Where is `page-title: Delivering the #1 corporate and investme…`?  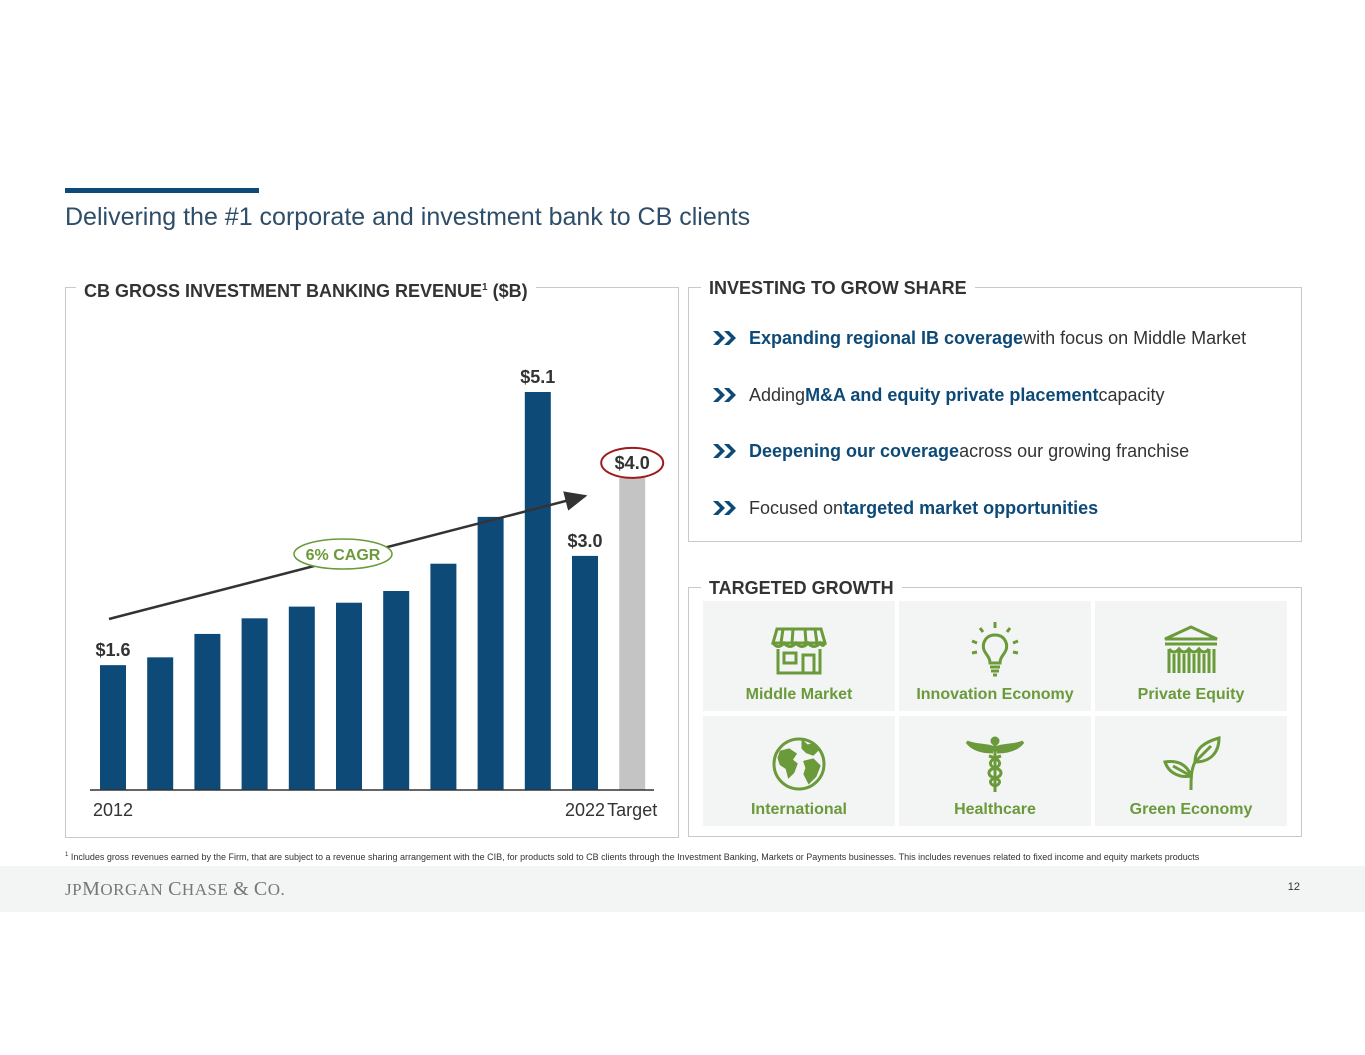
page-title: Delivering the #1 corporate and investme… is located at coordinates (408, 217).